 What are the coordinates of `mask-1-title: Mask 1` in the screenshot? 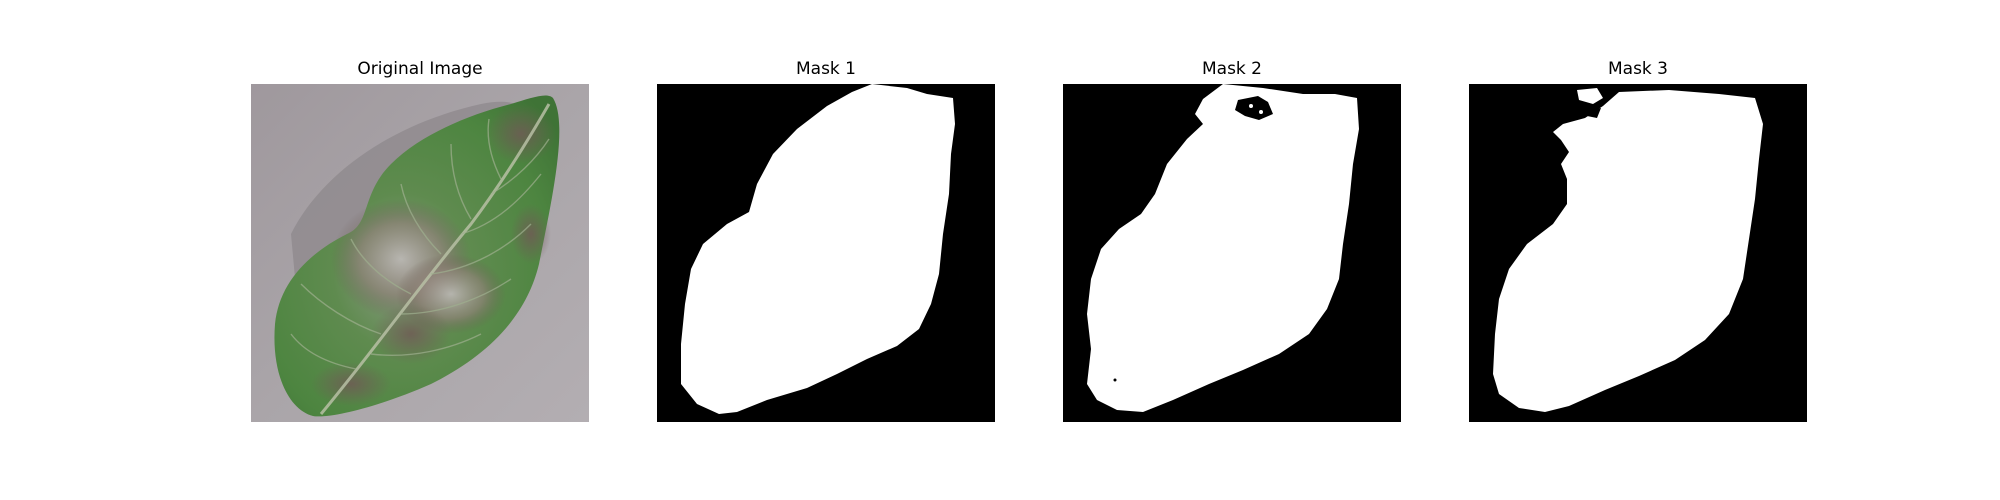 It's located at (825, 69).